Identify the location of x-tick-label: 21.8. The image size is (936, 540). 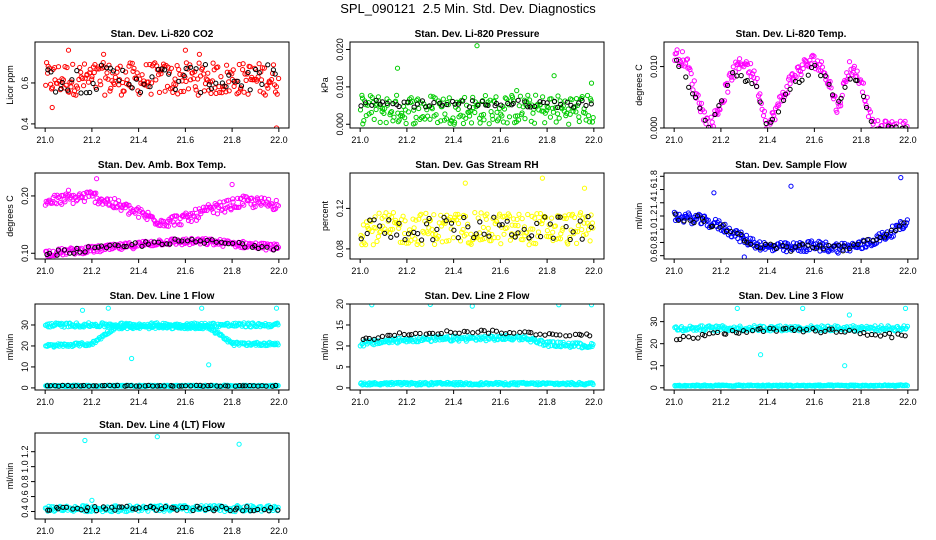
(232, 271).